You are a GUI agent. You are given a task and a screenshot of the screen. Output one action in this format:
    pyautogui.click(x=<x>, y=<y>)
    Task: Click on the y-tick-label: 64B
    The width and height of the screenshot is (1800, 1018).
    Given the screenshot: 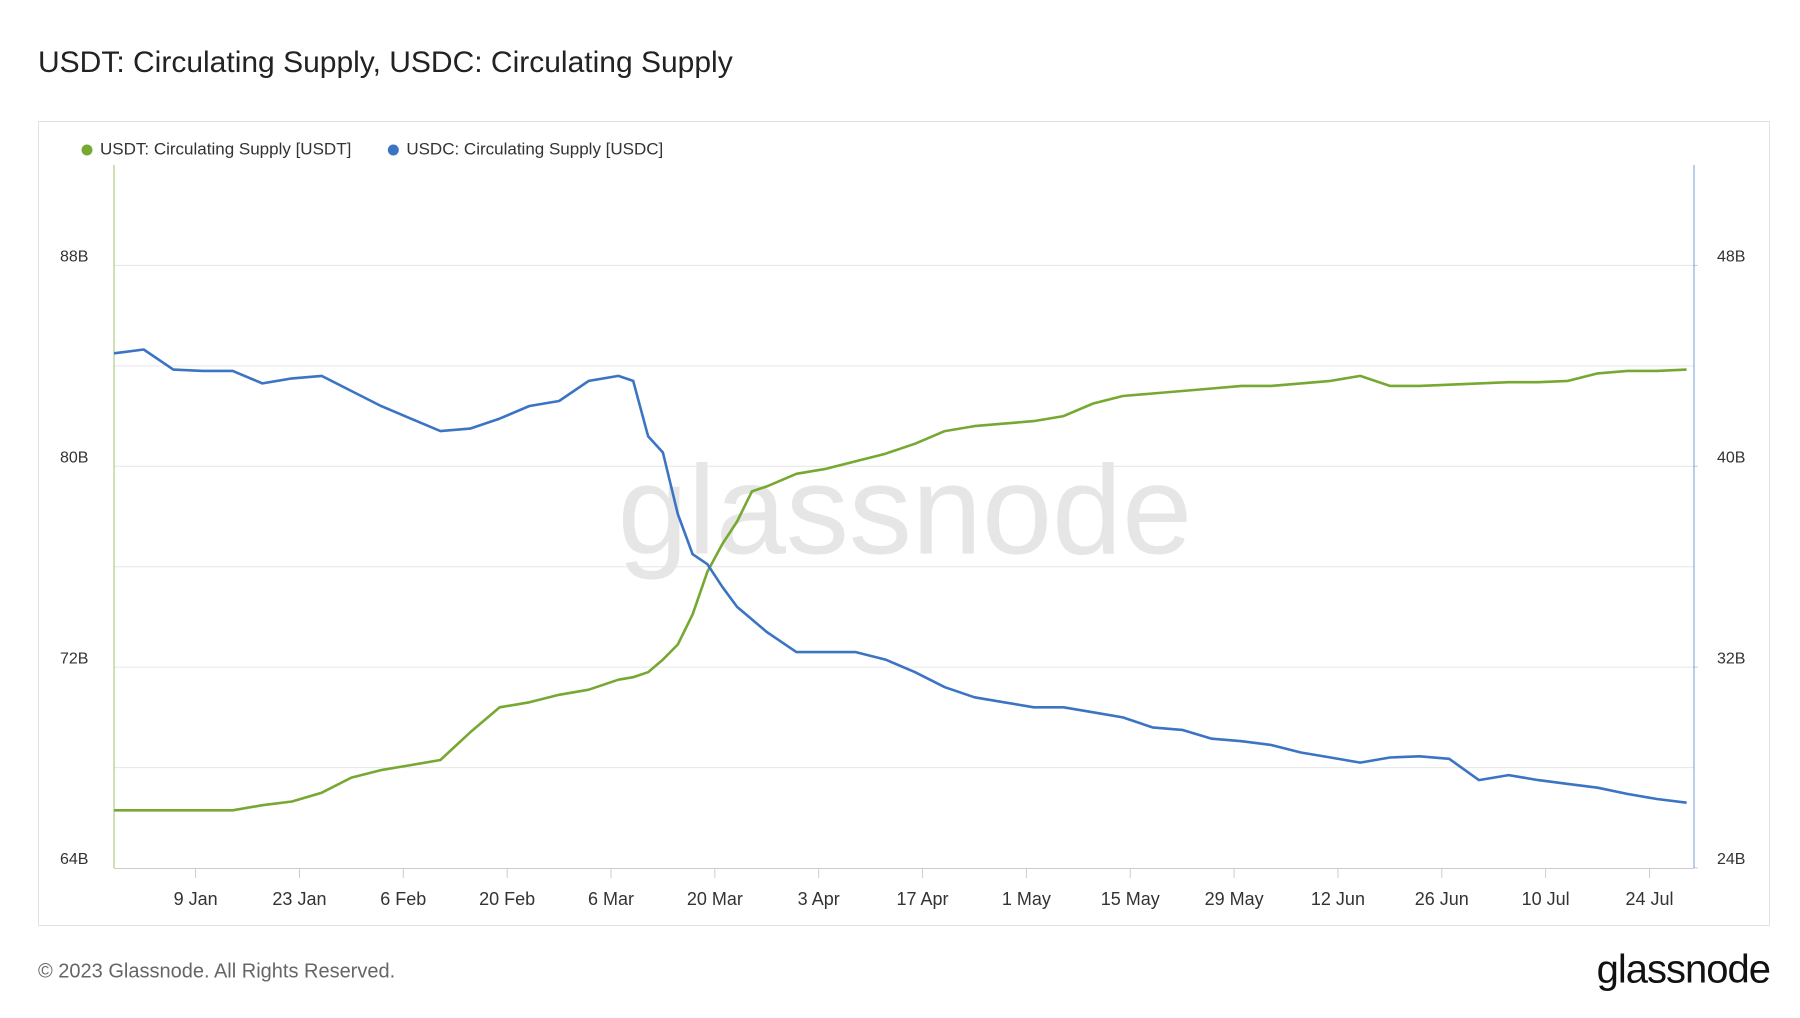 What is the action you would take?
    pyautogui.click(x=74, y=859)
    